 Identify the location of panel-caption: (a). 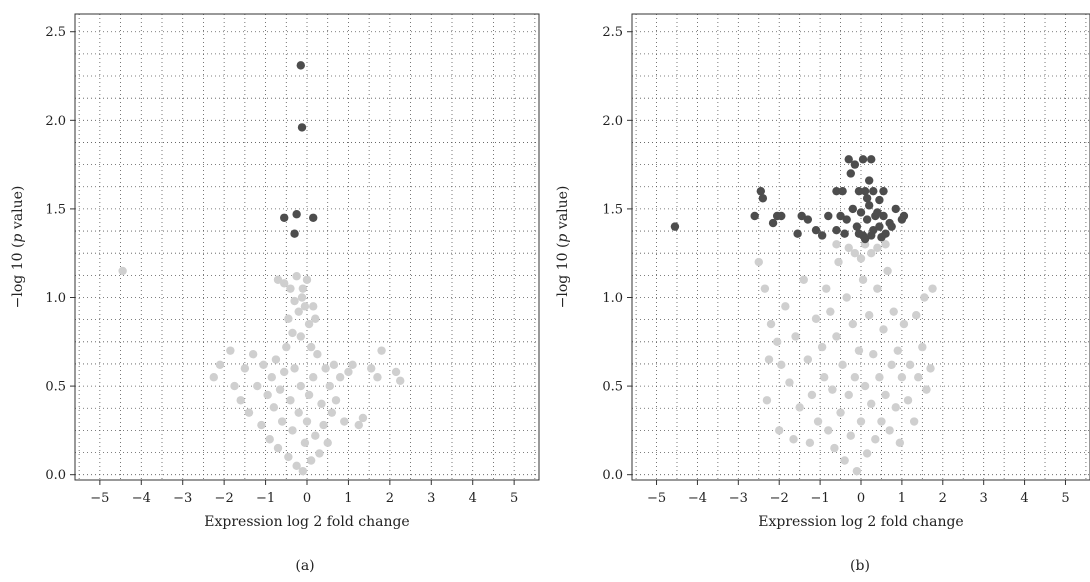
(304, 566).